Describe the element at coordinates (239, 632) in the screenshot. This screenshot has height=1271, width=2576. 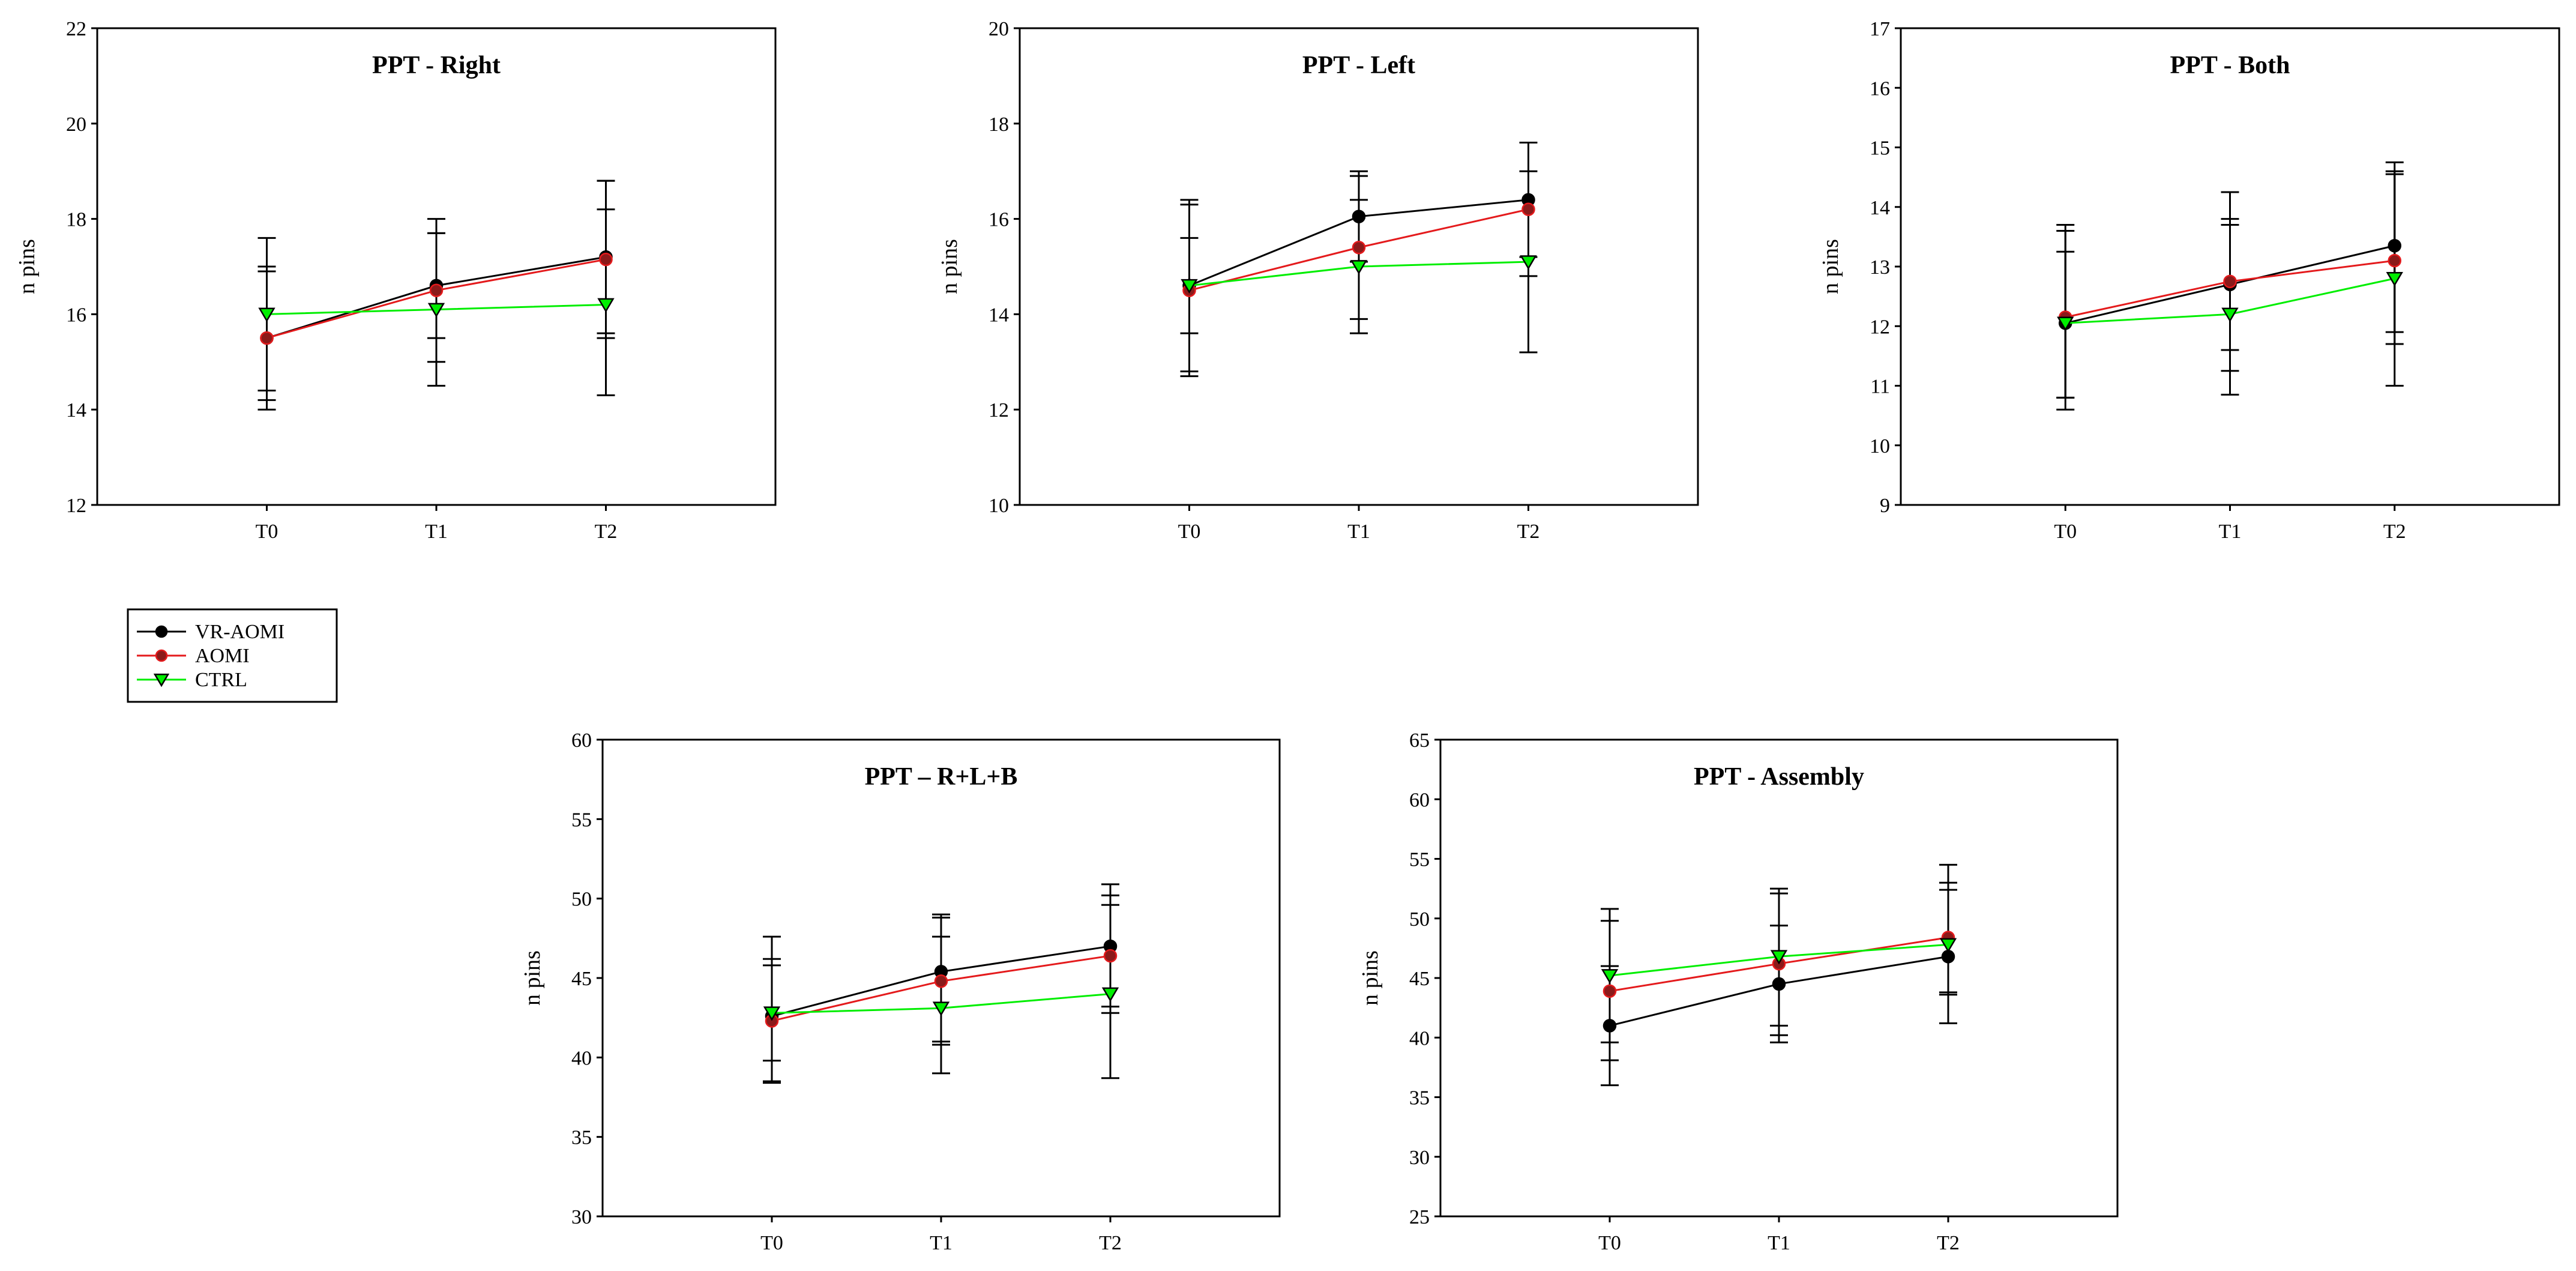
I see `legend-label: VR-AOMI` at that location.